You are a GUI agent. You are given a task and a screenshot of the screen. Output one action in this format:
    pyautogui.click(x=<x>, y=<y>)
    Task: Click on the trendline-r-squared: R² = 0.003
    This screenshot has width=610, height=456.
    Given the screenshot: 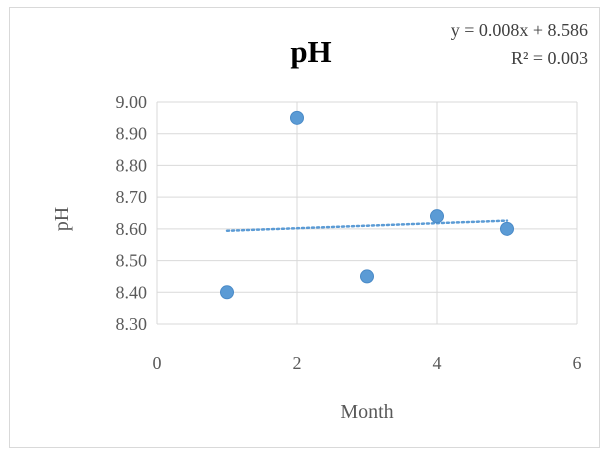 What is the action you would take?
    pyautogui.click(x=549, y=58)
    